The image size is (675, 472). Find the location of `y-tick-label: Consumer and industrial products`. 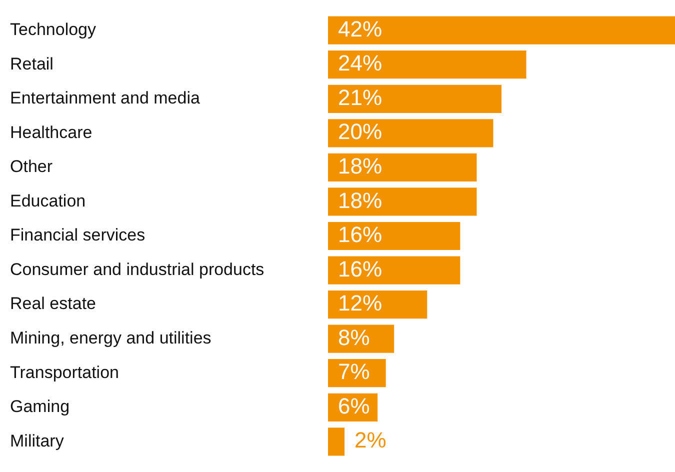

y-tick-label: Consumer and industrial products is located at coordinates (137, 269).